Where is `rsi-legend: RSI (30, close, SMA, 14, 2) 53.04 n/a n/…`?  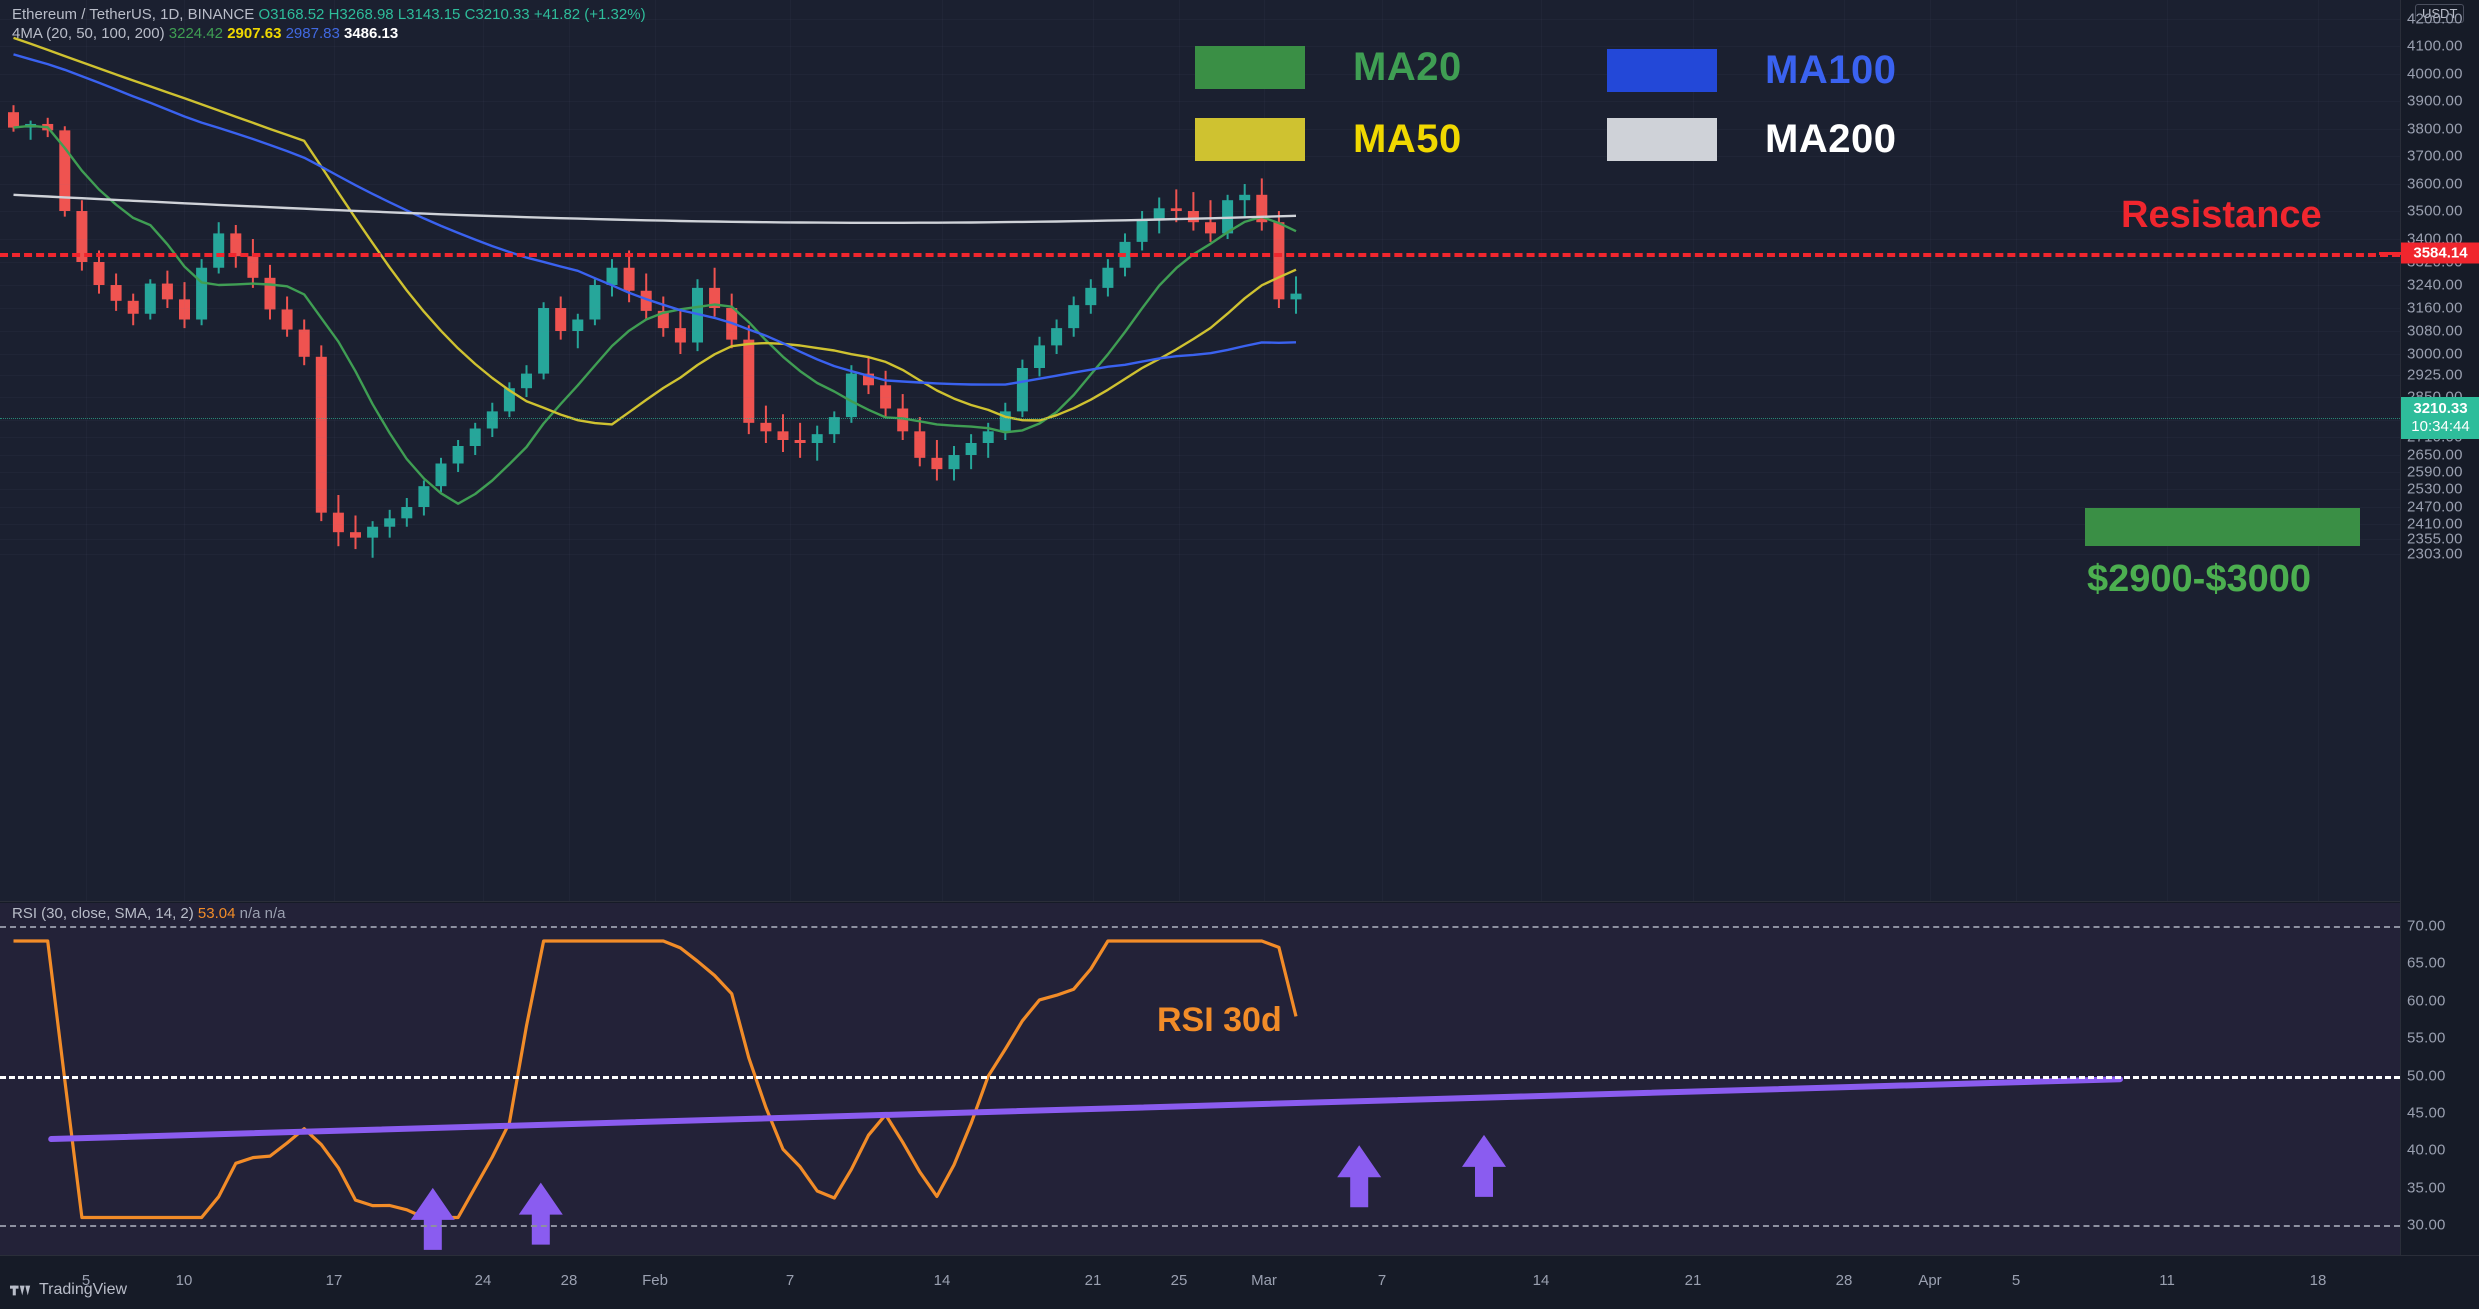 rsi-legend: RSI (30, close, SMA, 14, 2) 53.04 n/a n/… is located at coordinates (149, 913).